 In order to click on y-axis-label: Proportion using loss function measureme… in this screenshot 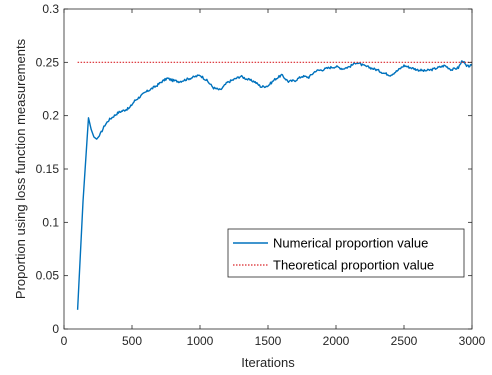, I will do `click(20, 168)`.